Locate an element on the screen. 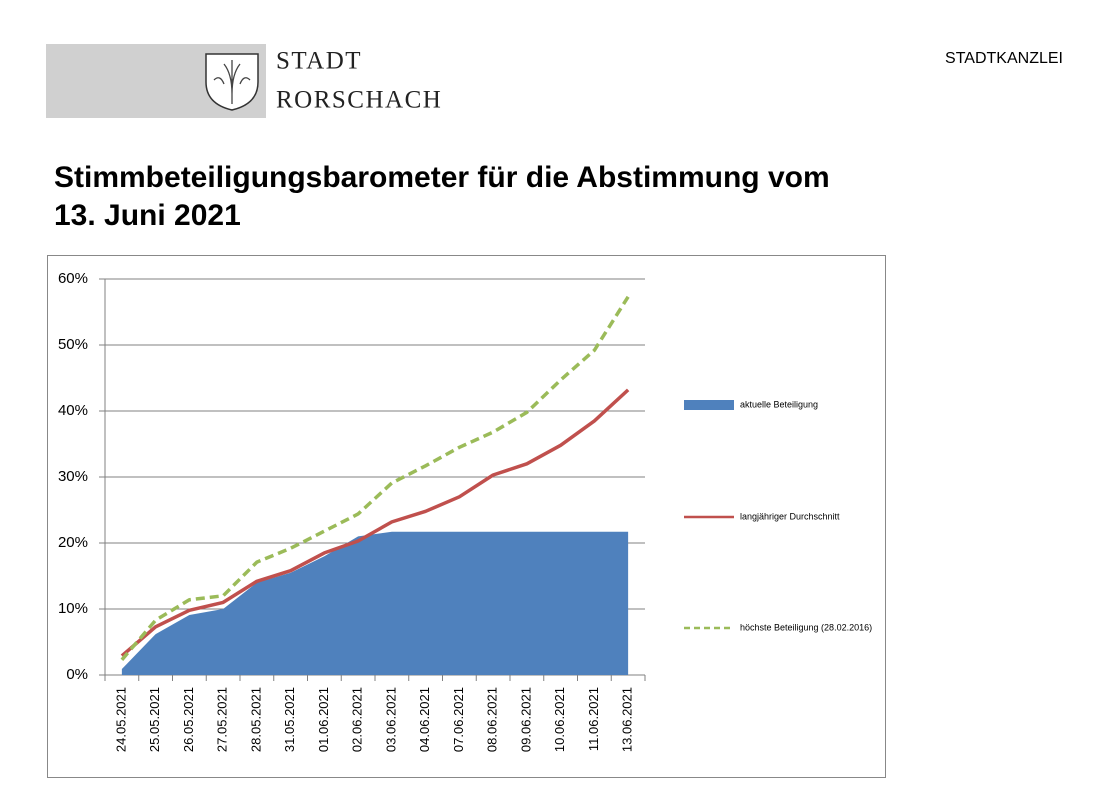  x-tick-label: 25.05.2021 is located at coordinates (154, 719).